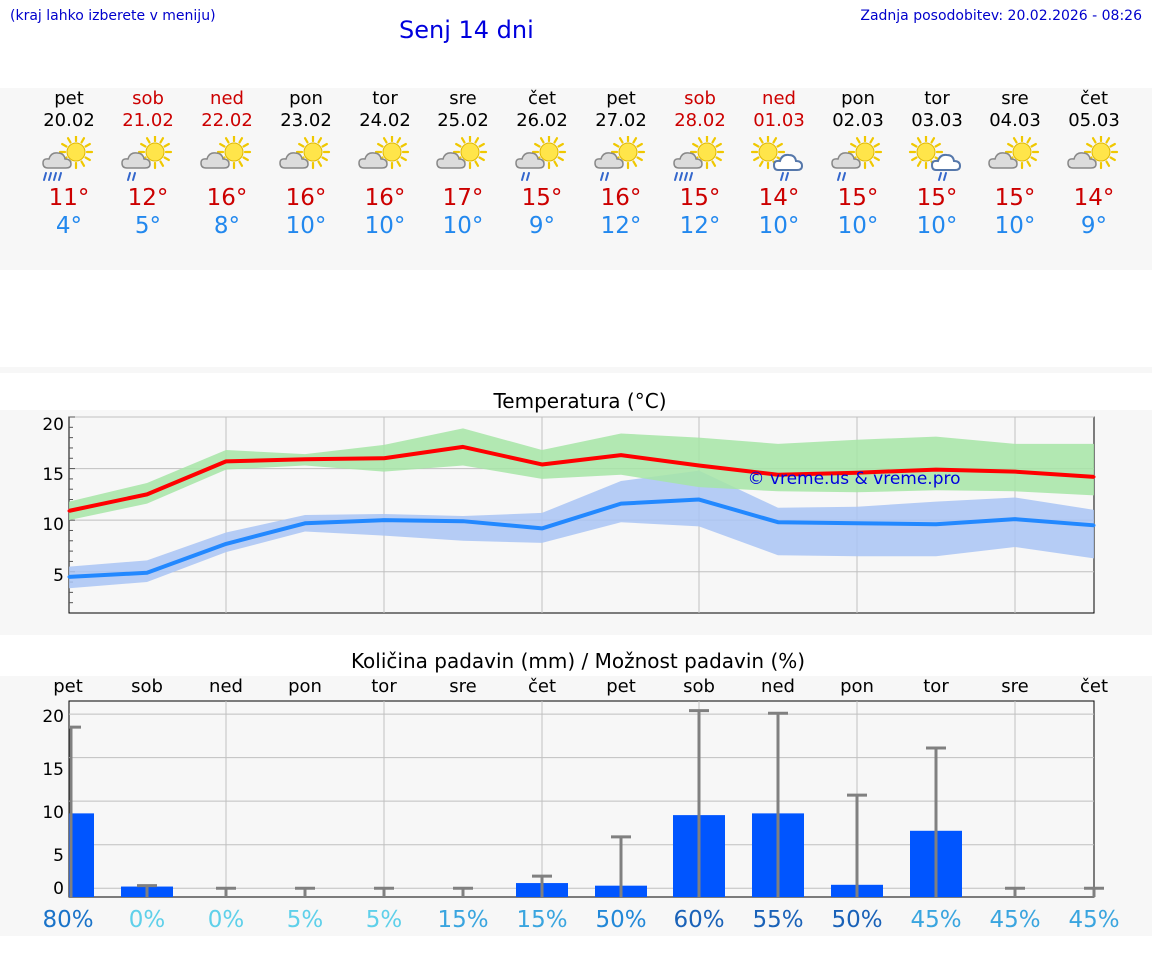  I want to click on min-temp: 9°, so click(1094, 226).